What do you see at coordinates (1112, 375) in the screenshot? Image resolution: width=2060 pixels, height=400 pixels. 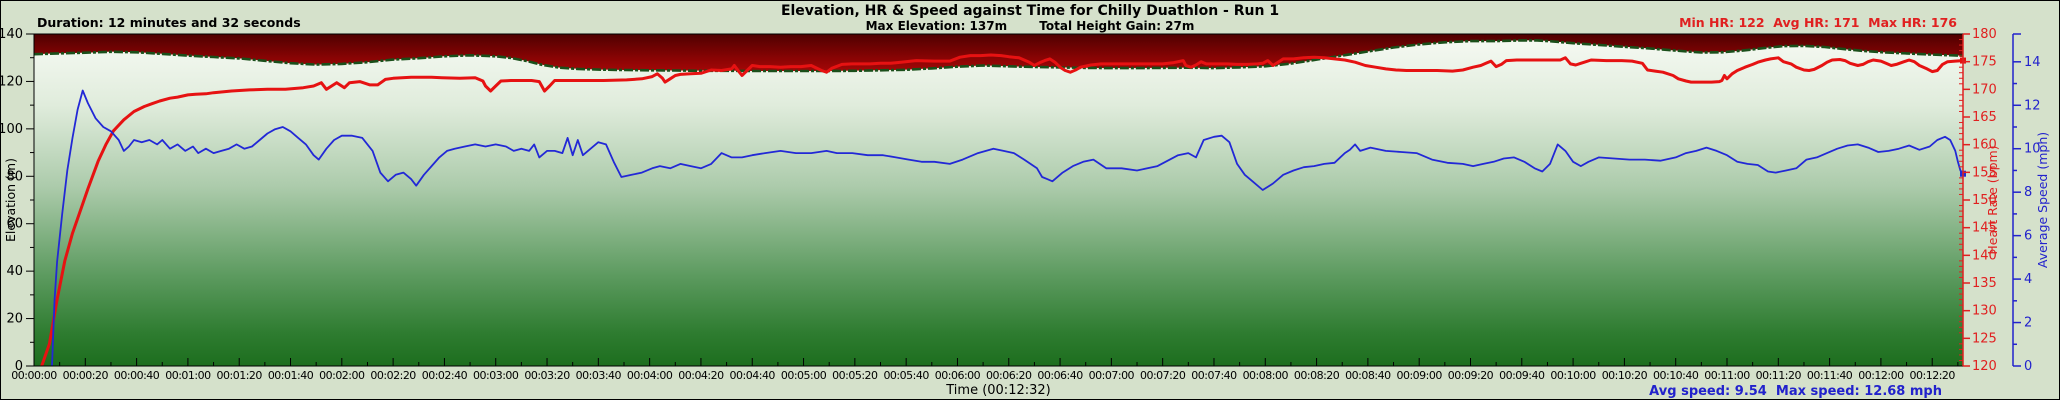 I see `svg-text: 00:07:00` at bounding box center [1112, 375].